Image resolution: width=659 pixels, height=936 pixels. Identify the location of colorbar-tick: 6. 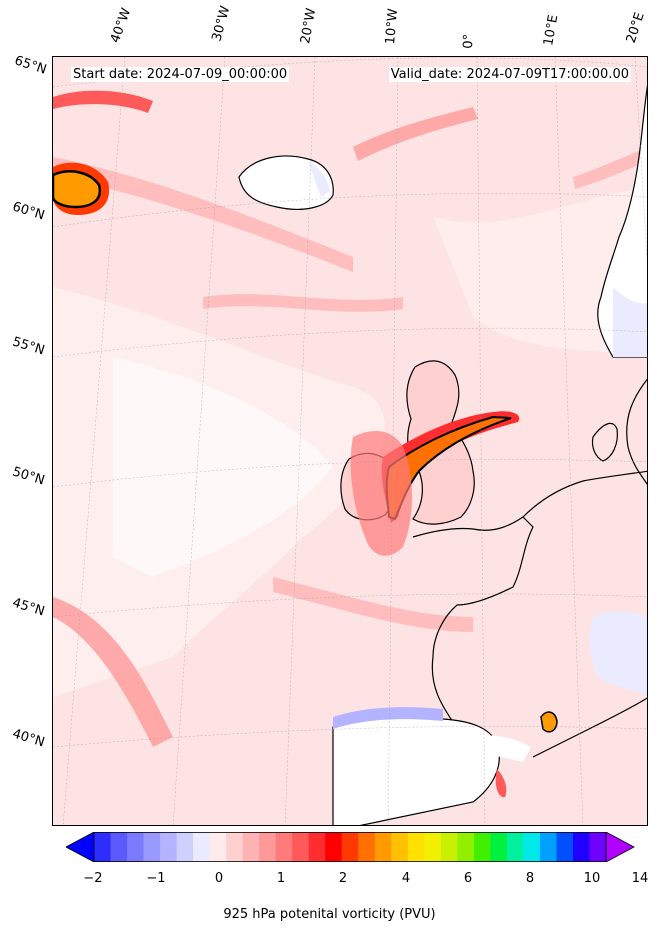
(468, 878).